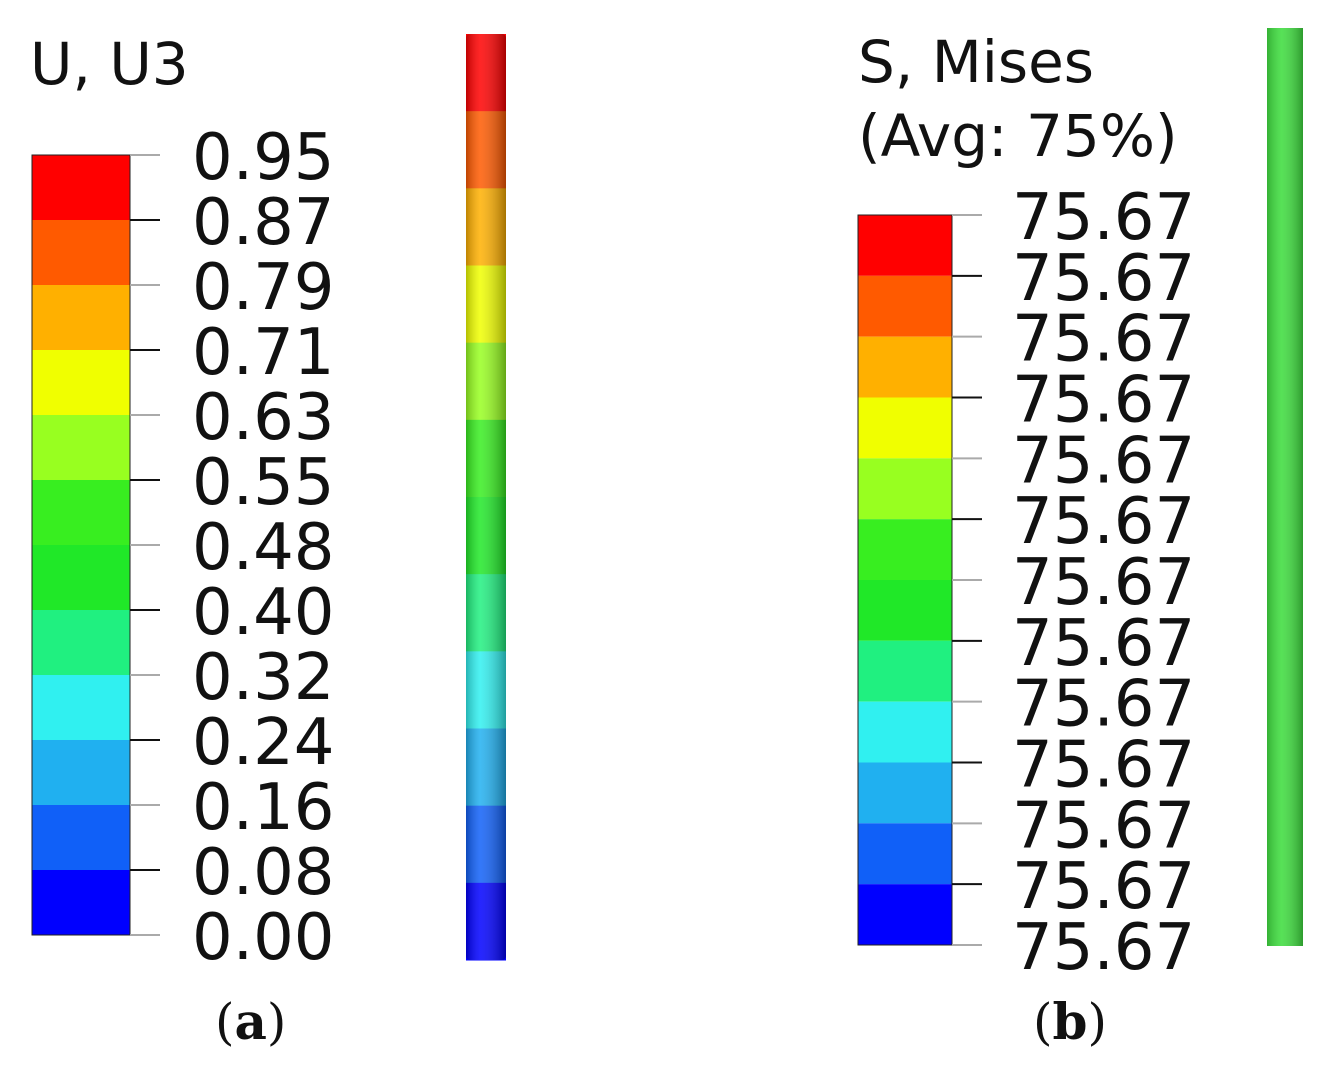  I want to click on legend-b-tick-label-0: 75.67, so click(1103, 218).